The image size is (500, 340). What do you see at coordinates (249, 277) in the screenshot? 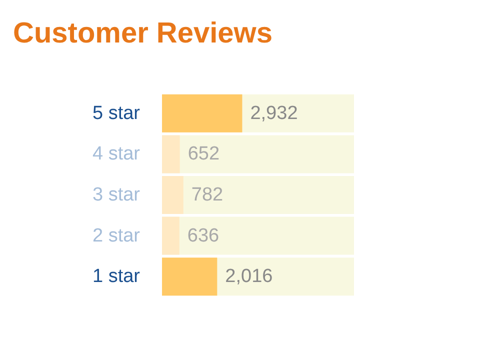
I see `data-label: 2,016` at bounding box center [249, 277].